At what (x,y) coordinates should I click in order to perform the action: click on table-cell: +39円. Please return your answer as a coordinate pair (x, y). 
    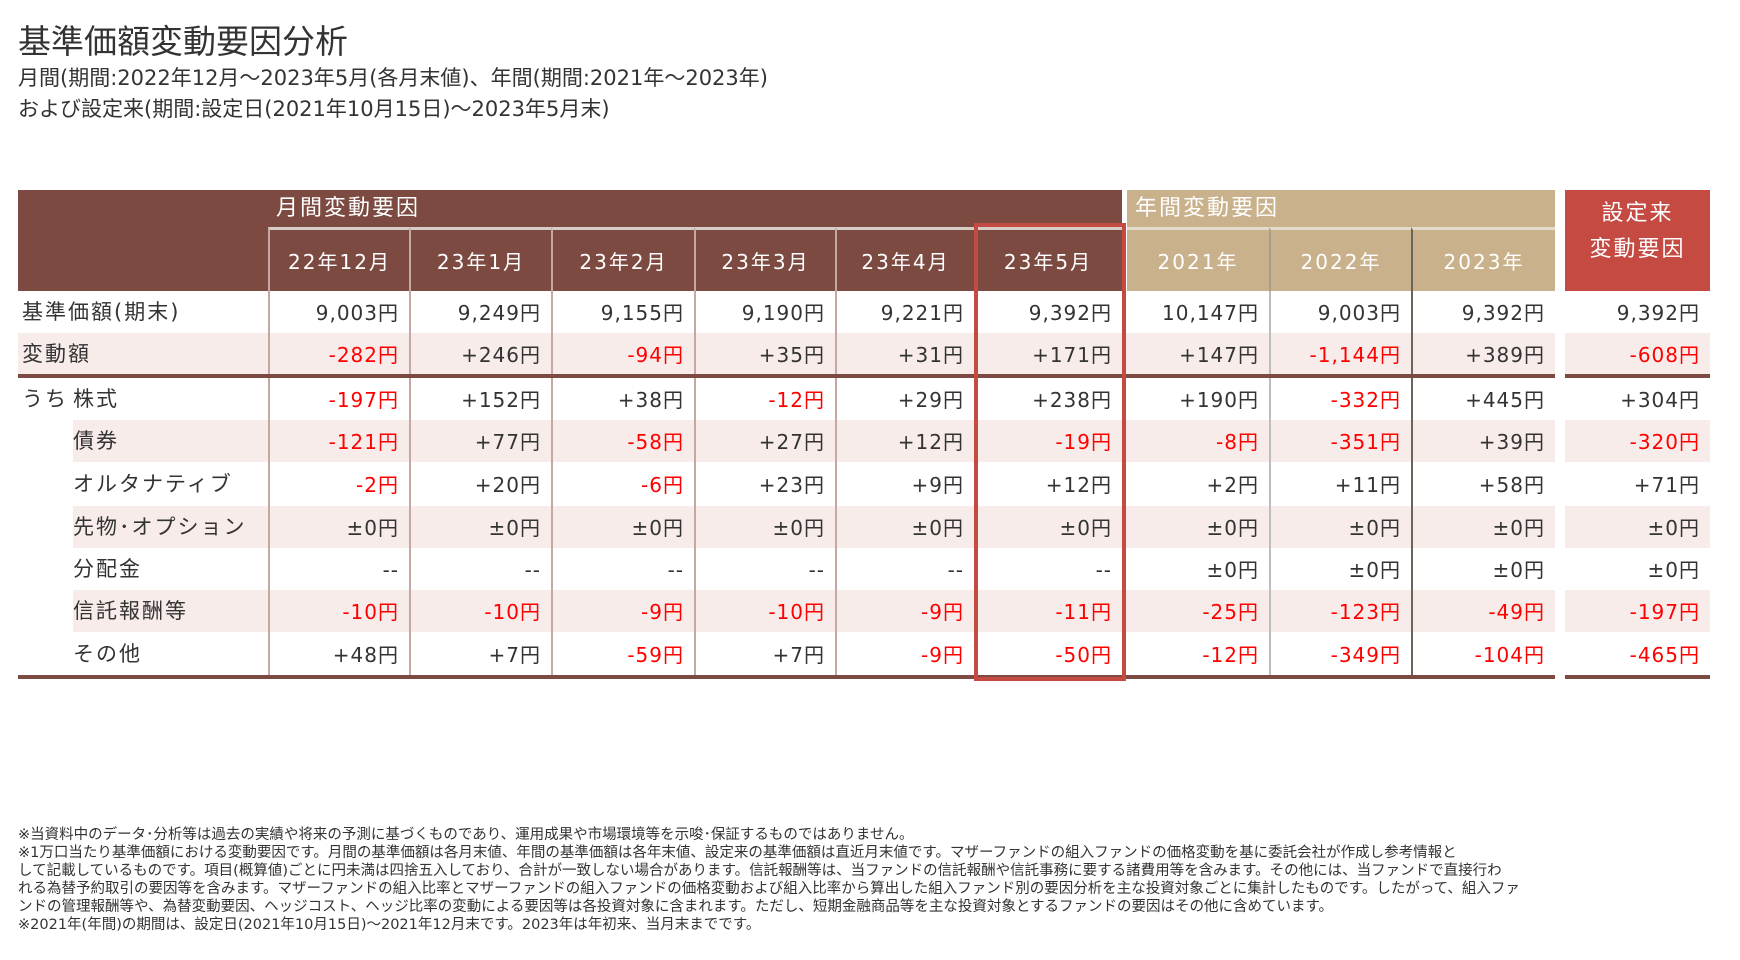
    Looking at the image, I should click on (1511, 442).